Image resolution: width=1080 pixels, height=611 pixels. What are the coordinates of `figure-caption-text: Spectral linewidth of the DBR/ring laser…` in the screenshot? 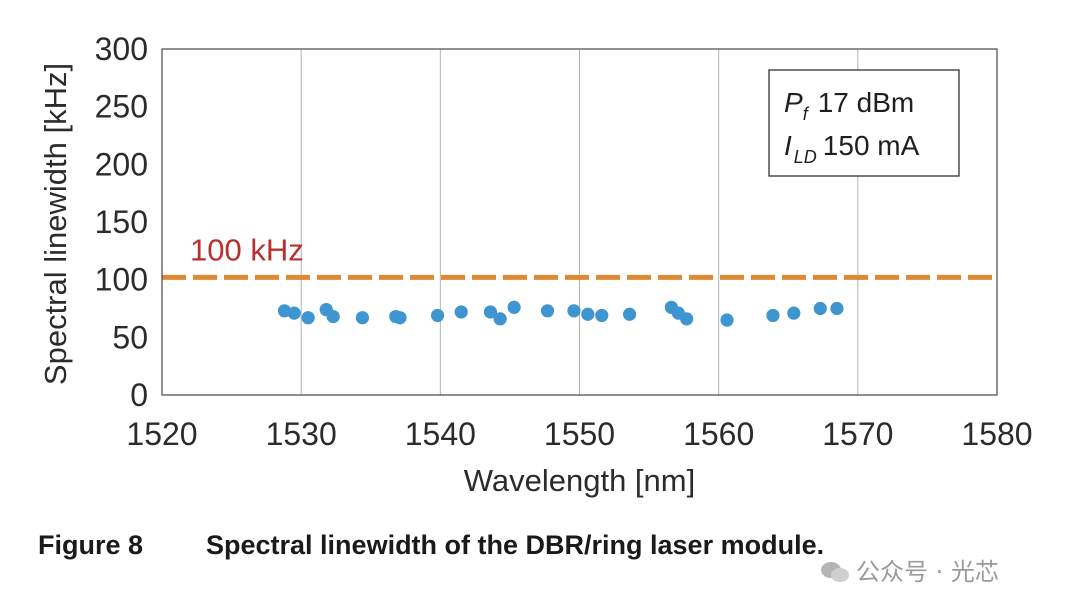 It's located at (515, 545).